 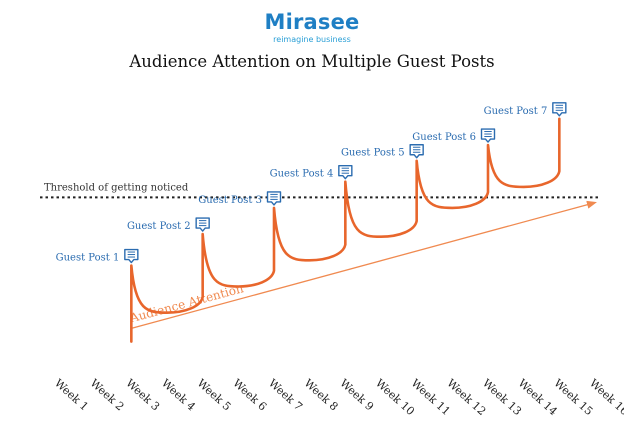 What do you see at coordinates (373, 153) in the screenshot?
I see `post-label: Guest Post 5` at bounding box center [373, 153].